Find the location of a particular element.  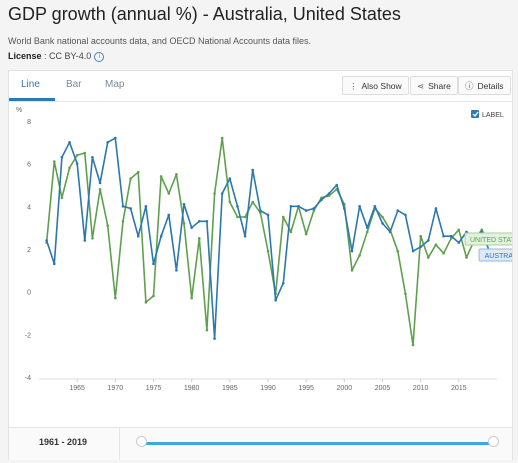

share-button: ⋖ Share is located at coordinates (434, 85).